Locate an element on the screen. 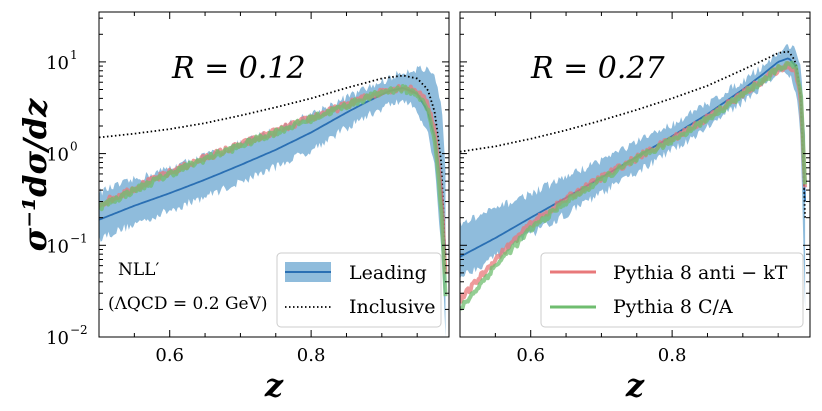 This screenshot has height=411, width=822. y-tick-exponent-1: −1 is located at coordinates (79, 238).